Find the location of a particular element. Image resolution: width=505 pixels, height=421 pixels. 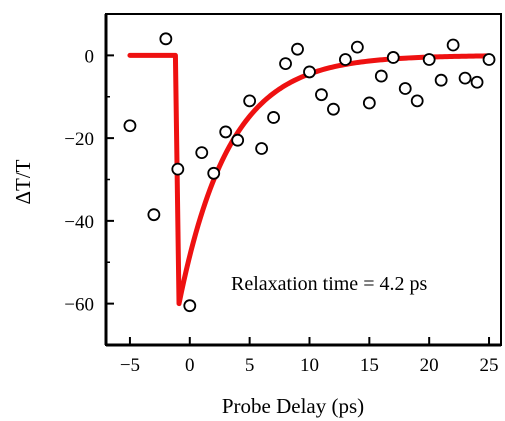

y-axis-title-group: ΔT/T is located at coordinates (23, 181).